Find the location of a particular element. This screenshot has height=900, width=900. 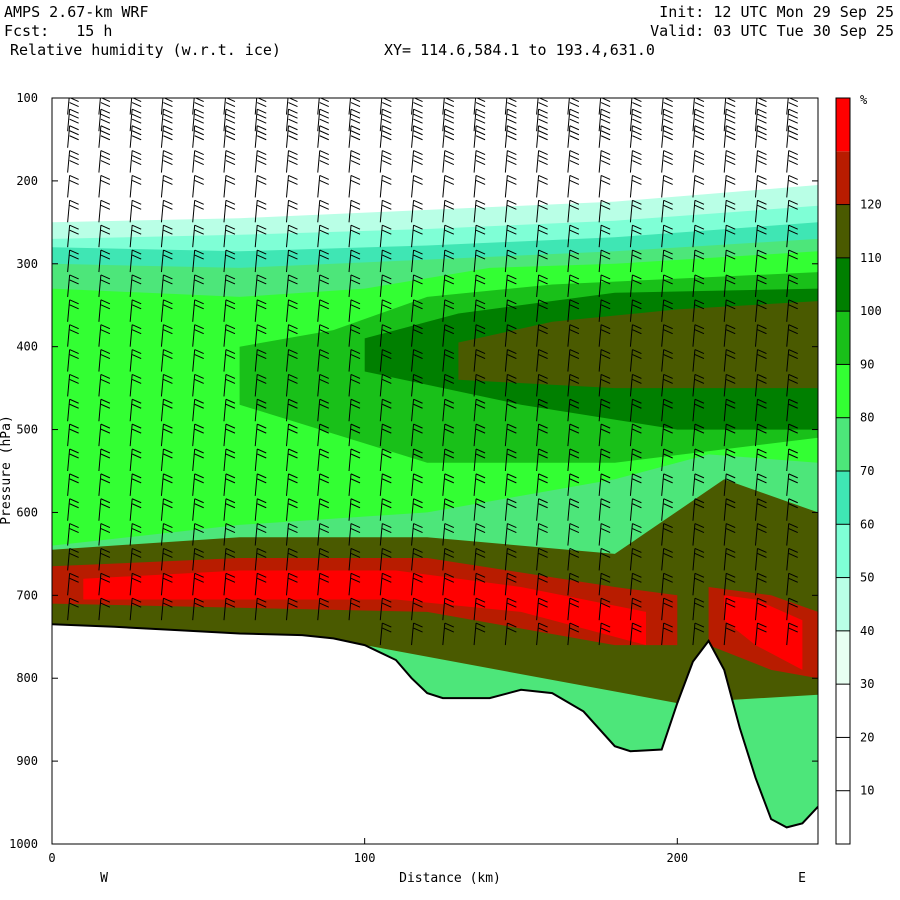

header-field: Relative humidity (w.r.t. ice) is located at coordinates (145, 50).